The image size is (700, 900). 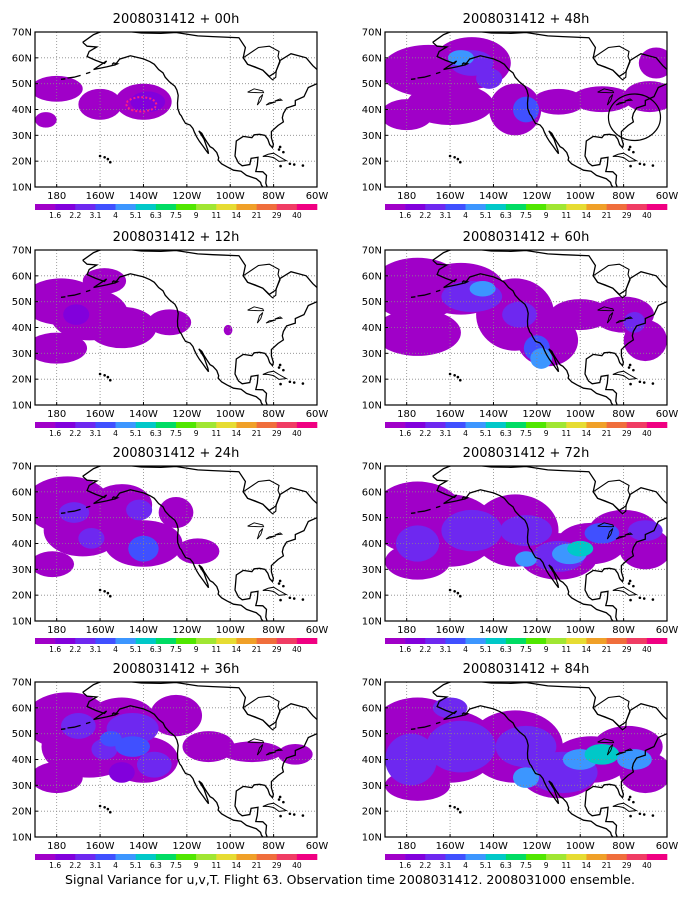 What do you see at coordinates (526, 212) in the screenshot?
I see `colorbar: 1.6 2.2 3.1 4 5.1 6.3 7.5 9 11 14 21 29 40` at bounding box center [526, 212].